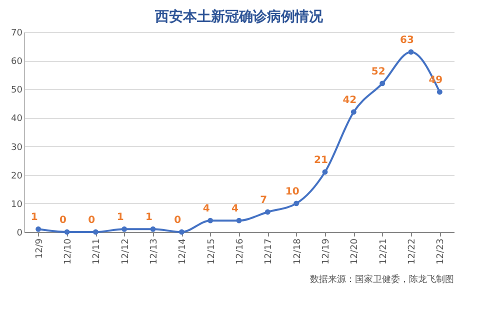  What do you see at coordinates (413, 251) in the screenshot?
I see `x-tick-label: 12/22` at bounding box center [413, 251].